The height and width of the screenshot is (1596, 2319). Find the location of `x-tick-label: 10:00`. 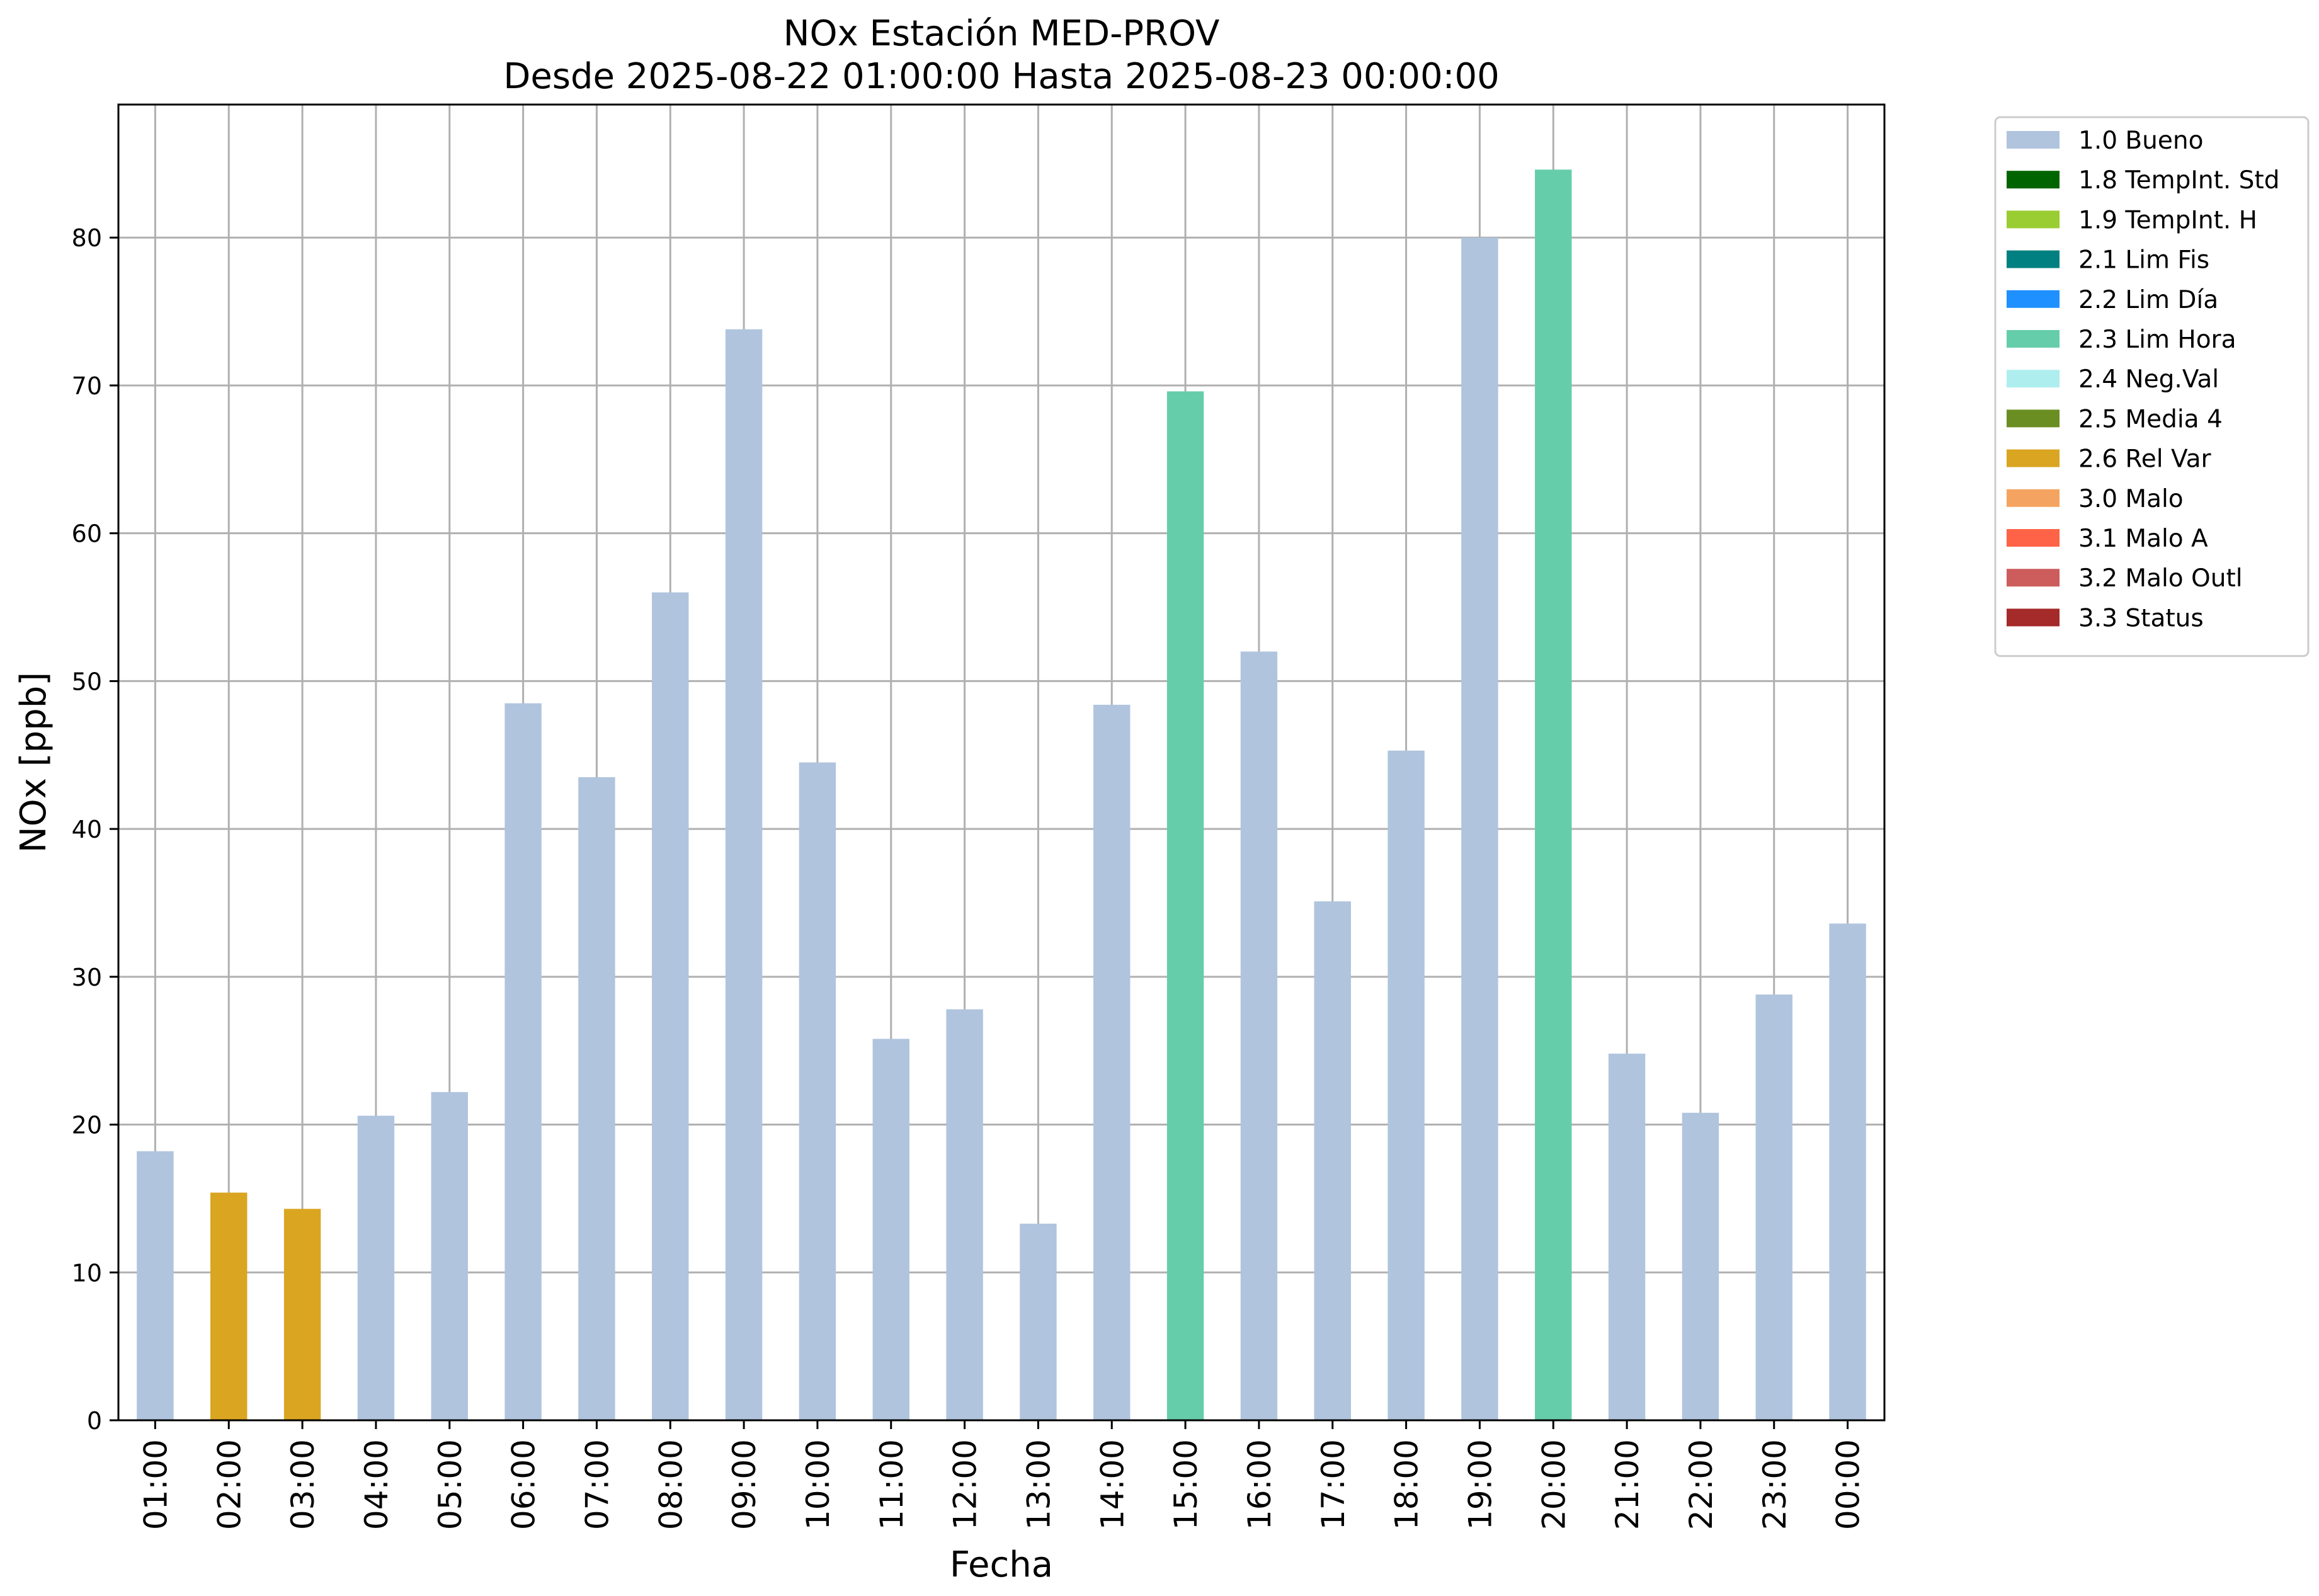

x-tick-label: 10:00 is located at coordinates (818, 1484).